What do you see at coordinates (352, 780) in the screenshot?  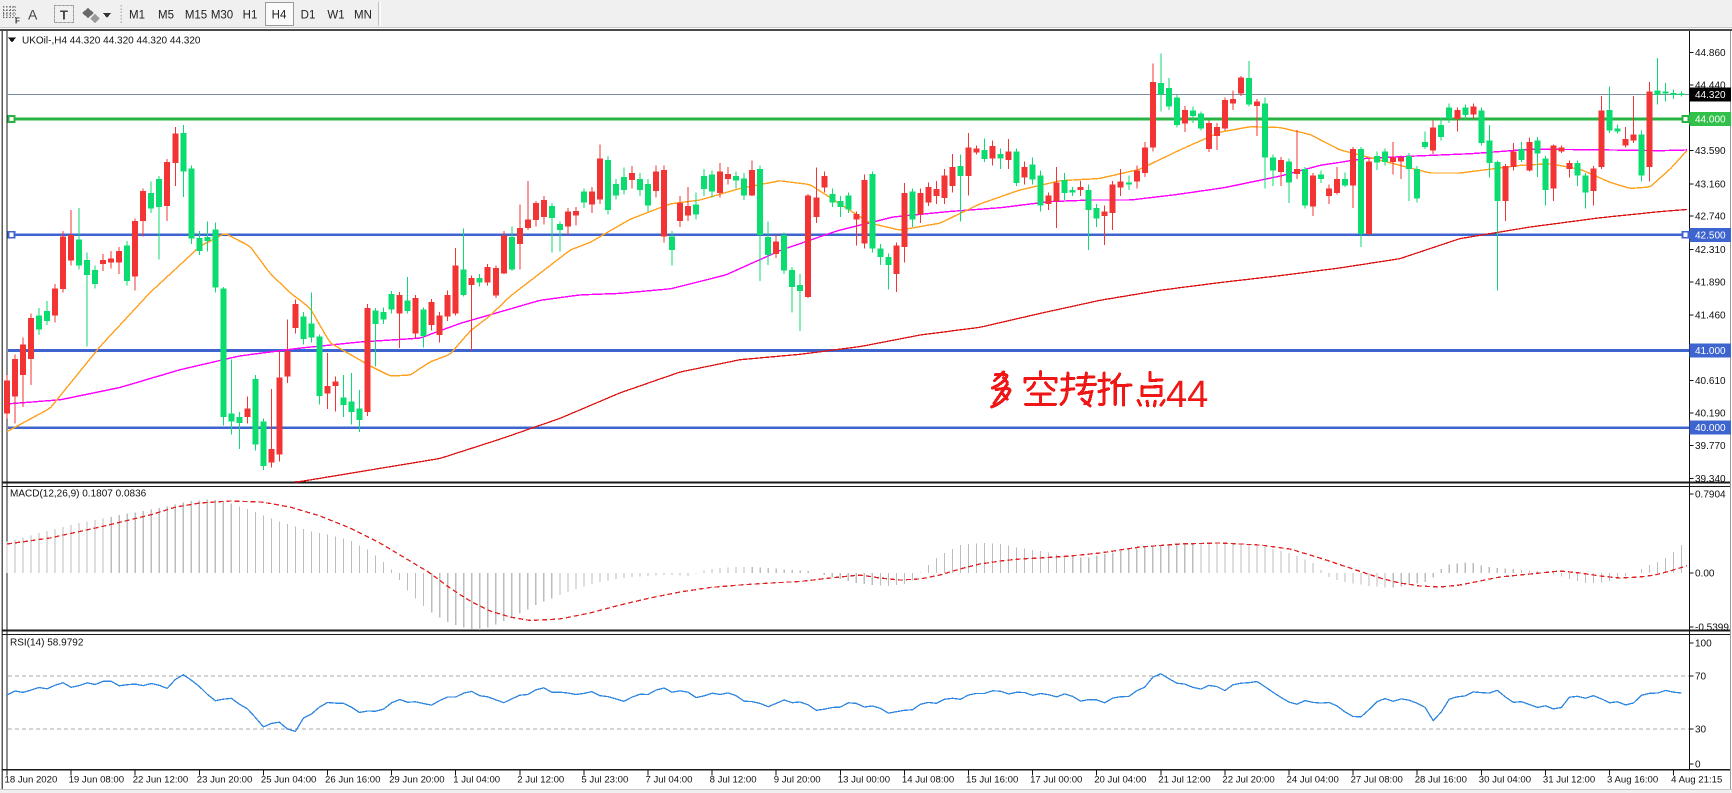 I see `svg-text: 26 Jun 16:00` at bounding box center [352, 780].